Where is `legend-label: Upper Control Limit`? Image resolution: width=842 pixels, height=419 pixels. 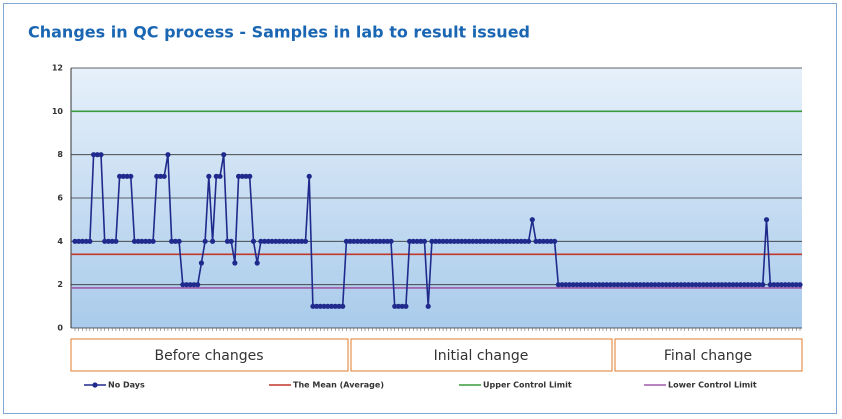 legend-label: Upper Control Limit is located at coordinates (527, 385).